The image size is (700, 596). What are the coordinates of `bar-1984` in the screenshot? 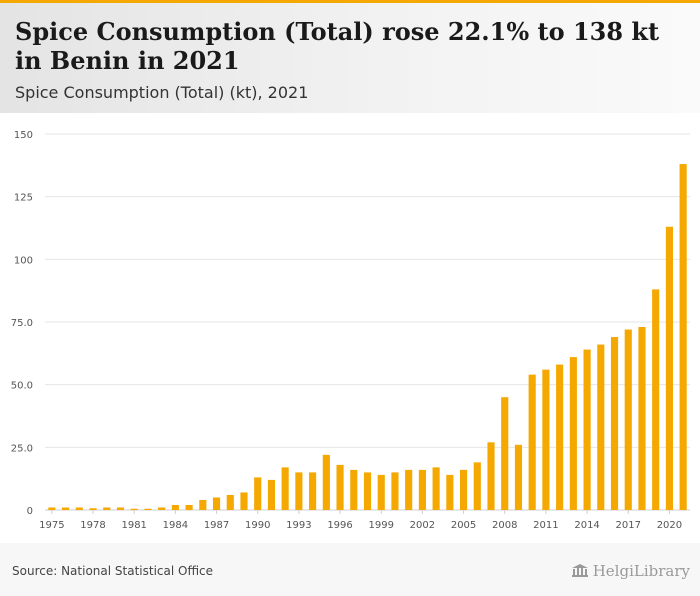 It's located at (175, 507).